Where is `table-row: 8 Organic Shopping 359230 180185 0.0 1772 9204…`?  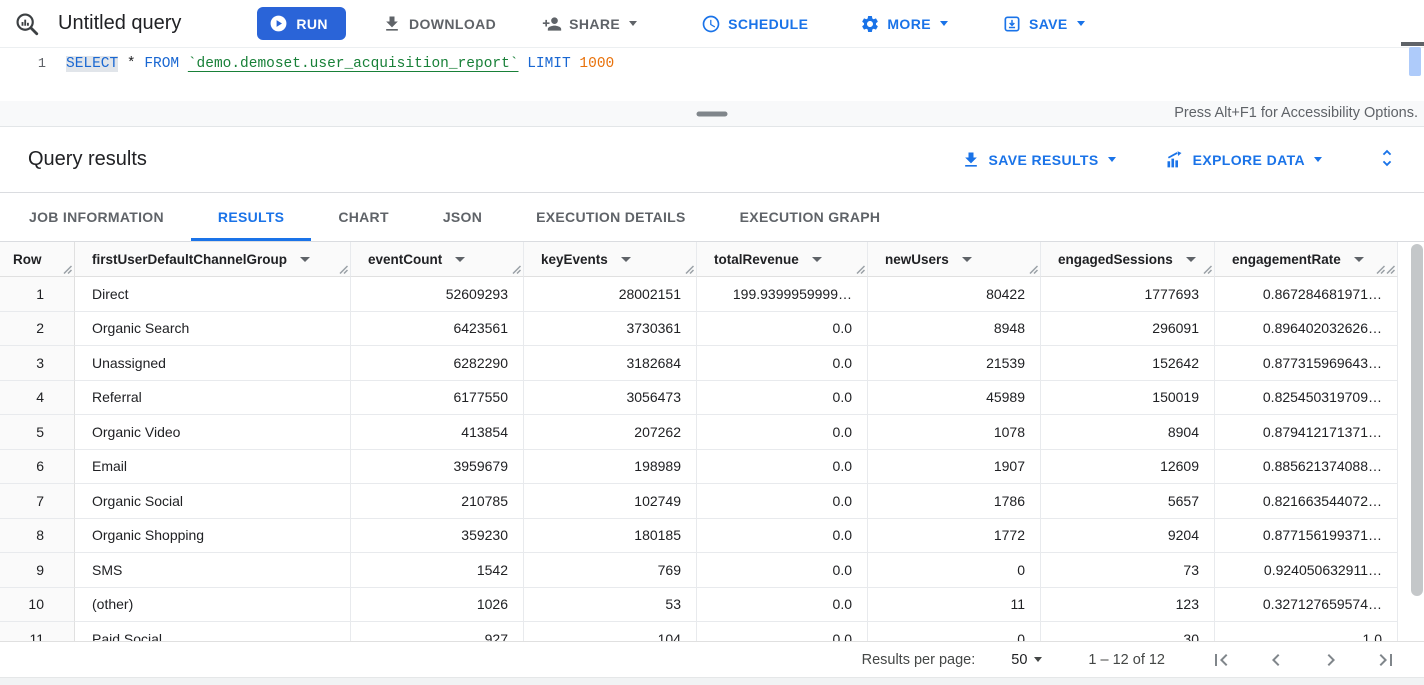
table-row: 8 Organic Shopping 359230 180185 0.0 1772 9204… is located at coordinates (699, 535).